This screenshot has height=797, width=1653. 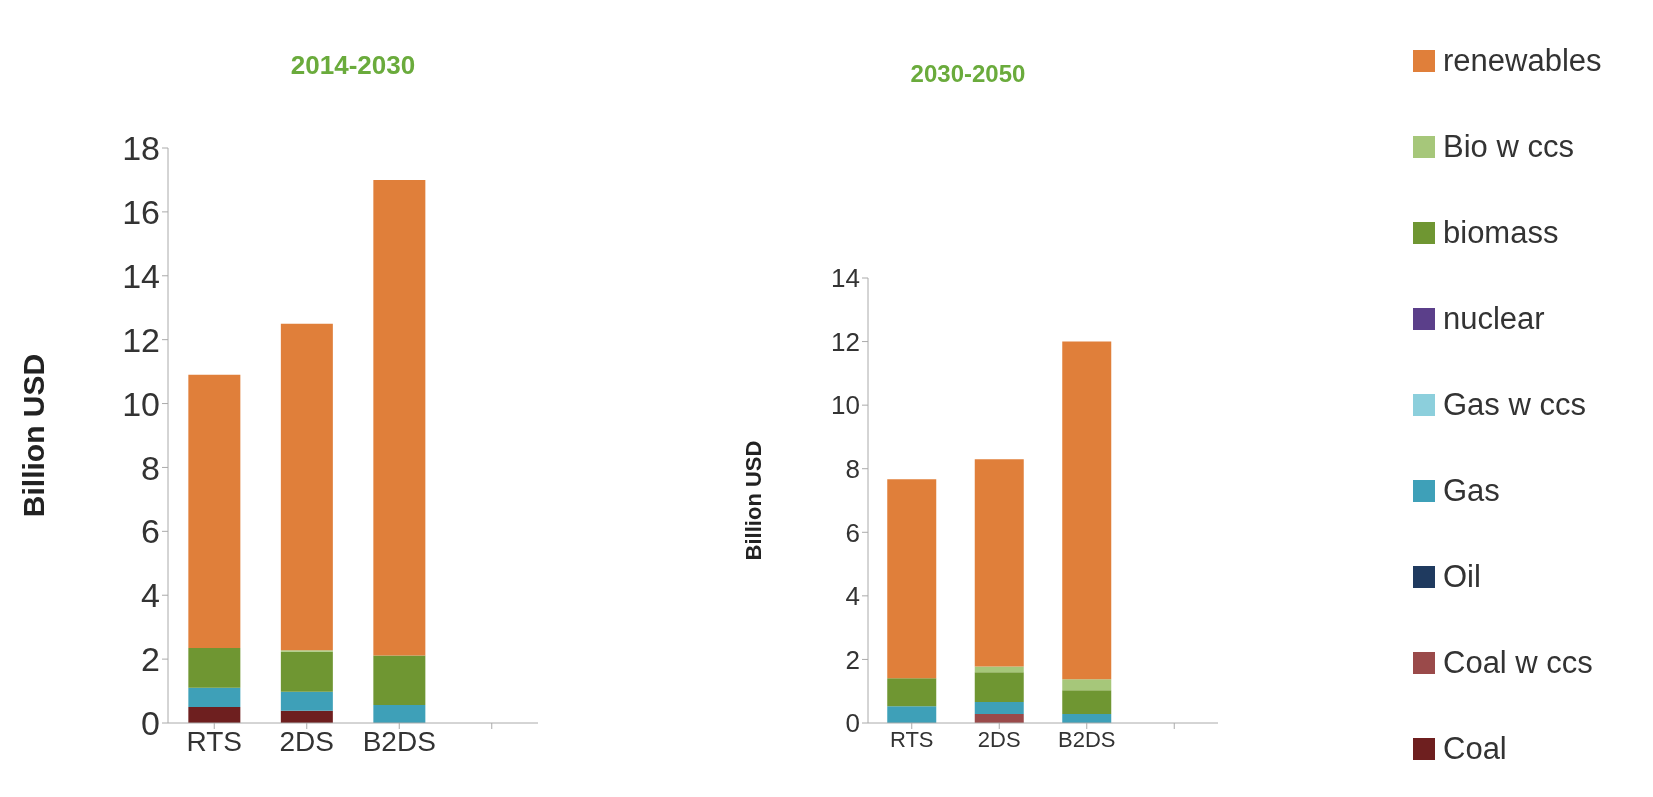 I want to click on chart-title: 2014-2030, so click(x=353, y=65).